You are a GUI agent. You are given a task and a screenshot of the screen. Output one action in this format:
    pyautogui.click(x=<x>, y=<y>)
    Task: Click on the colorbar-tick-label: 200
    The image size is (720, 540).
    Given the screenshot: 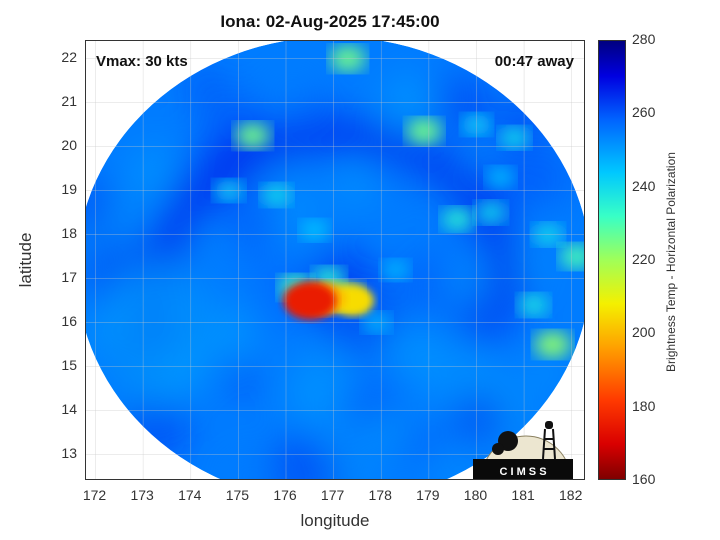 What is the action you would take?
    pyautogui.click(x=644, y=332)
    